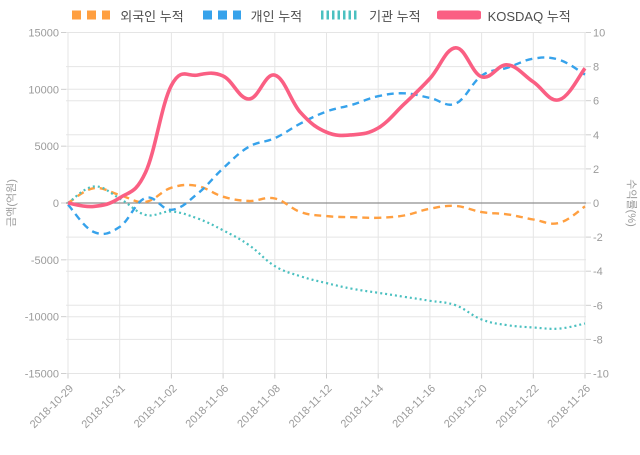  What do you see at coordinates (47, 147) in the screenshot?
I see `left-tick-label: 5000` at bounding box center [47, 147].